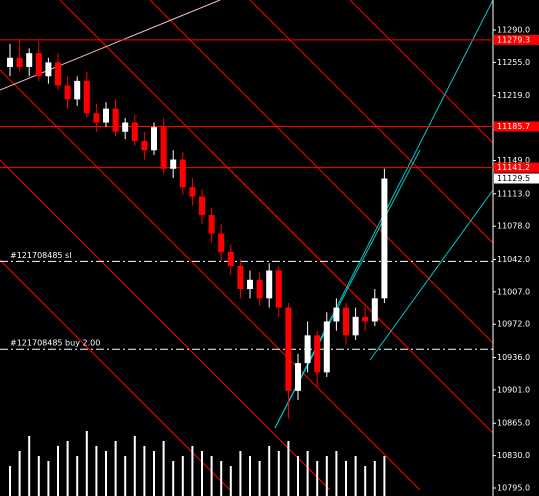 The height and width of the screenshot is (496, 539). Describe the element at coordinates (513, 291) in the screenshot. I see `y-tick-label: 11007.0` at that location.